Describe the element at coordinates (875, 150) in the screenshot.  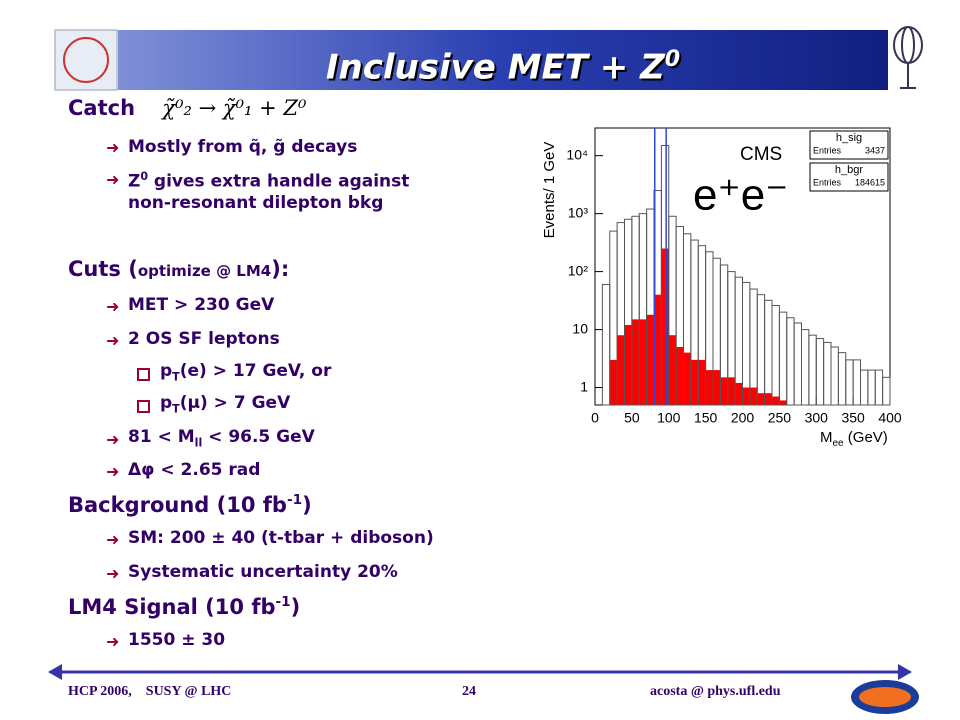
I see `stats-entries: 3437` at that location.